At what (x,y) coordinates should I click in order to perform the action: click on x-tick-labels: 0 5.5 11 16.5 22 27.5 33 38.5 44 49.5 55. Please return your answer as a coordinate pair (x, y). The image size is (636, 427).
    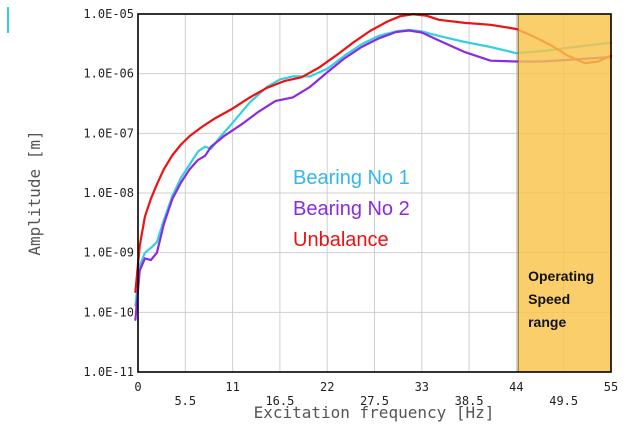
    Looking at the image, I should click on (376, 394).